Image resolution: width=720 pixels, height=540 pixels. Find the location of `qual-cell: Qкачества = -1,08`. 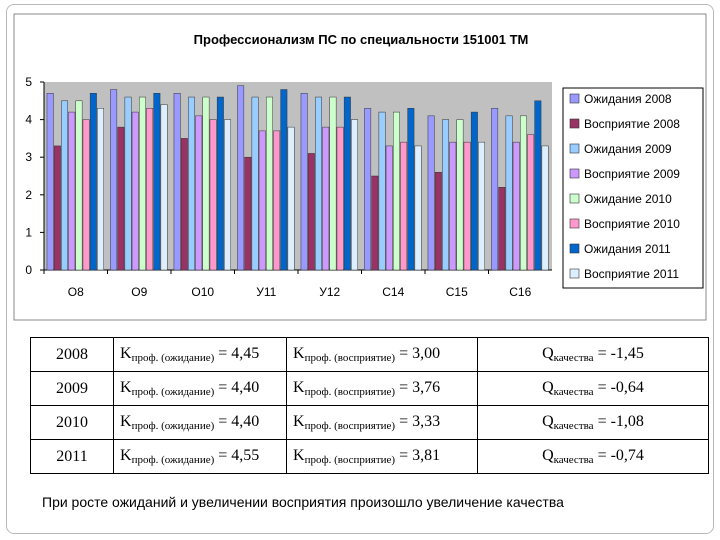

qual-cell: Qкачества = -1,08 is located at coordinates (593, 422).